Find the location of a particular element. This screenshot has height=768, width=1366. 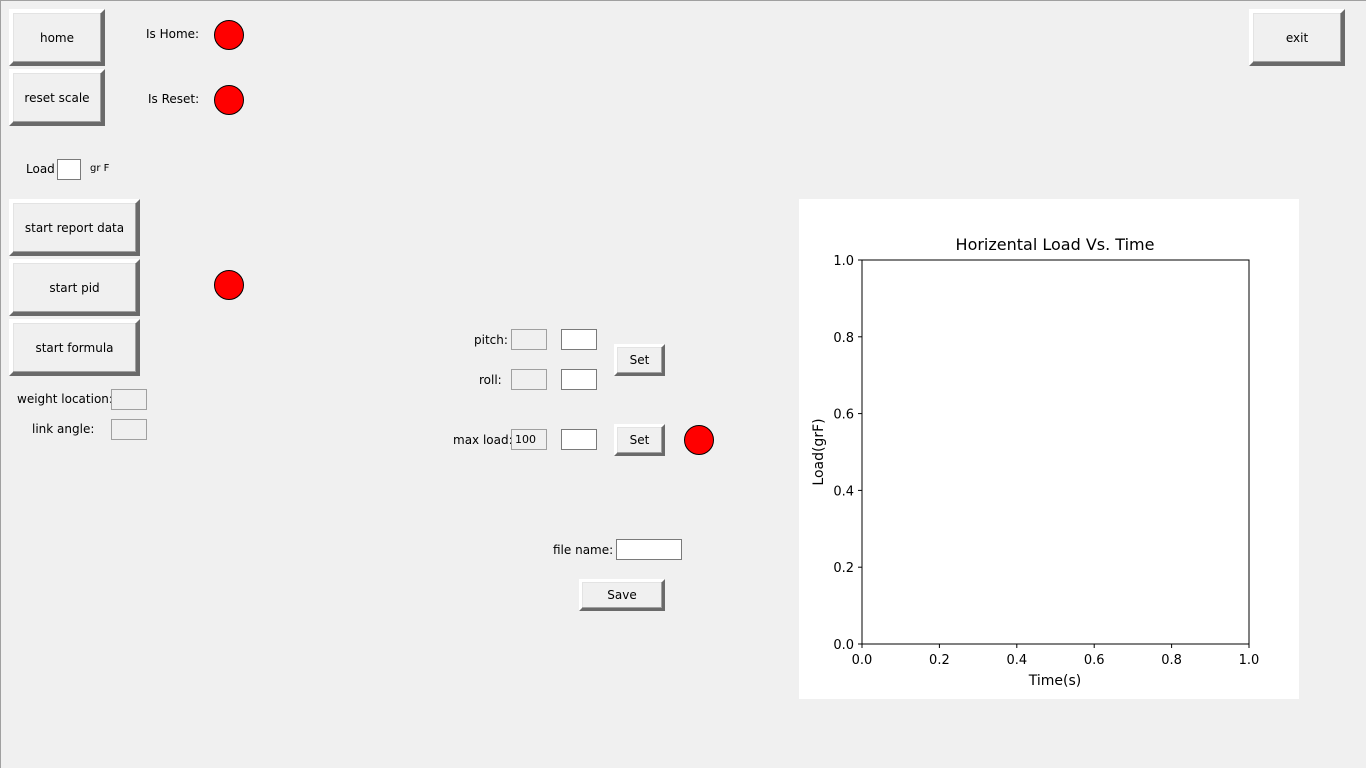

x-tick-label: 1.0 is located at coordinates (1249, 660).